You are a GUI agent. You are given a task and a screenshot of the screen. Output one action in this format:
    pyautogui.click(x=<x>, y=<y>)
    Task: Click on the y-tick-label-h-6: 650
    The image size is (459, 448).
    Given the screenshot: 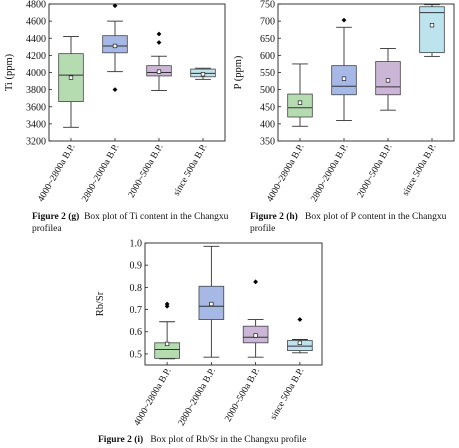 What is the action you would take?
    pyautogui.click(x=267, y=39)
    